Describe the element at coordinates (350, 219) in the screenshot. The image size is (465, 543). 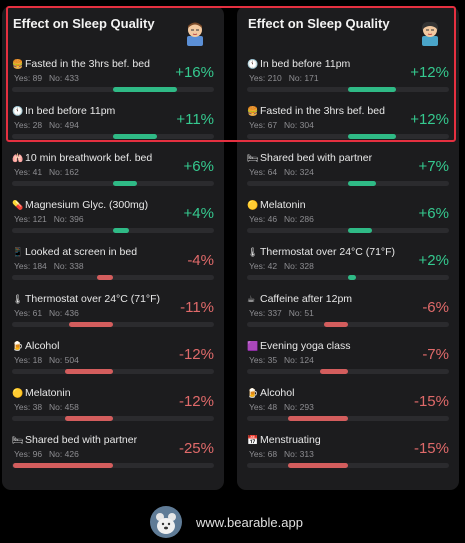
I see `factor-row: 🟡 Melatonin Yes: 46 No: 286 +6%` at that location.